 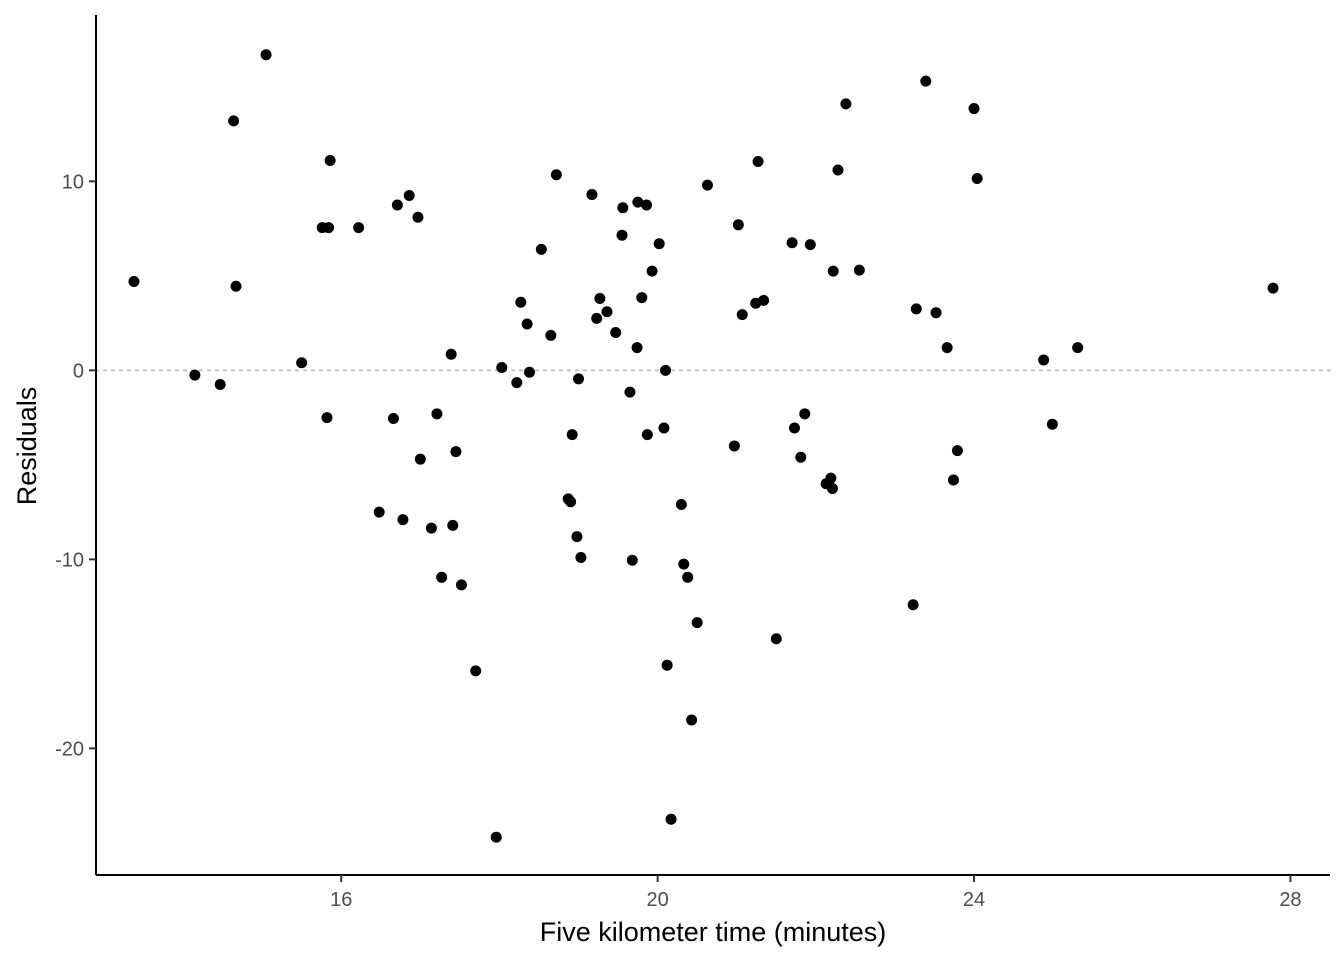 I want to click on y-tick-label: -10, so click(x=69, y=560).